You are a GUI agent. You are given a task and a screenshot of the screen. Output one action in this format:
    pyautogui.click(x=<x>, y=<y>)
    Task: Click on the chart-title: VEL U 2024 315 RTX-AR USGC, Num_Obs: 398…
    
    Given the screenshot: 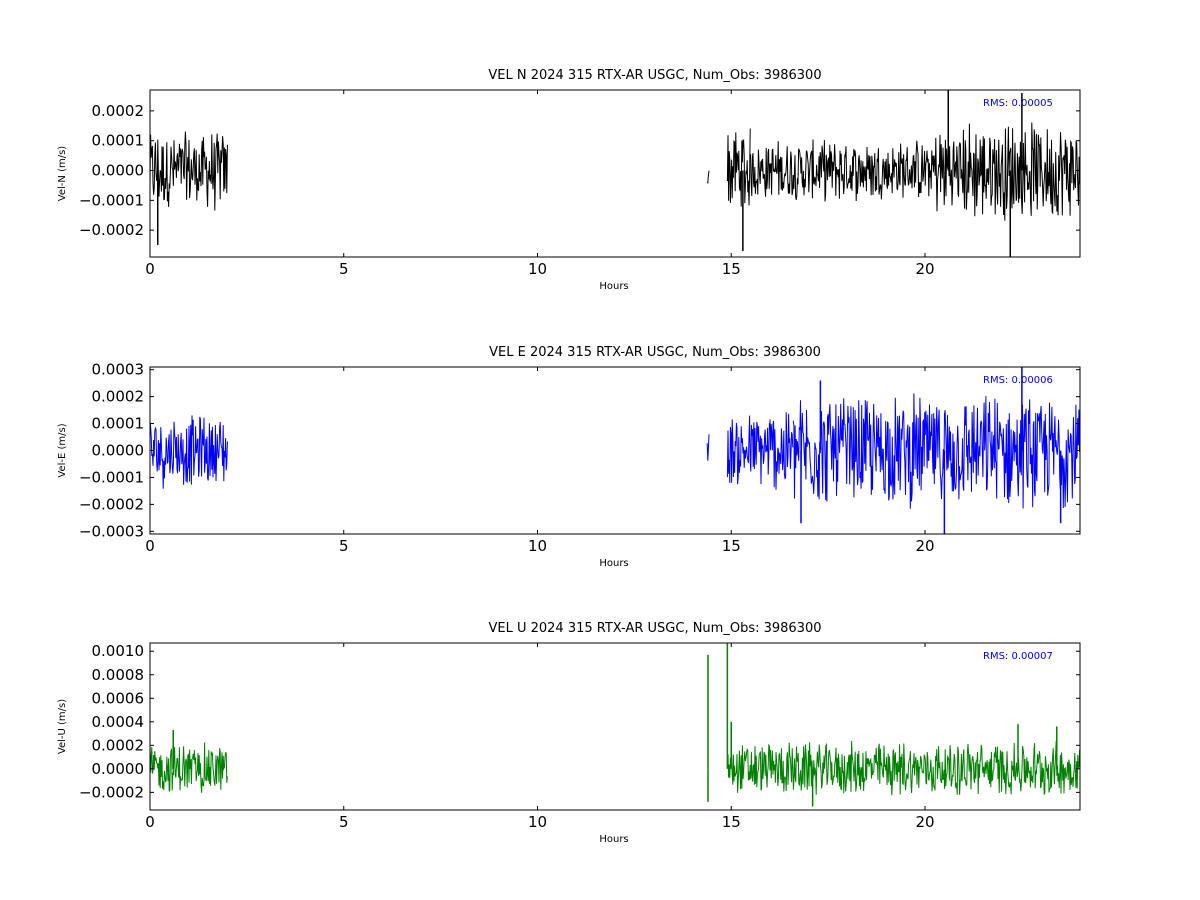 What is the action you would take?
    pyautogui.click(x=654, y=628)
    